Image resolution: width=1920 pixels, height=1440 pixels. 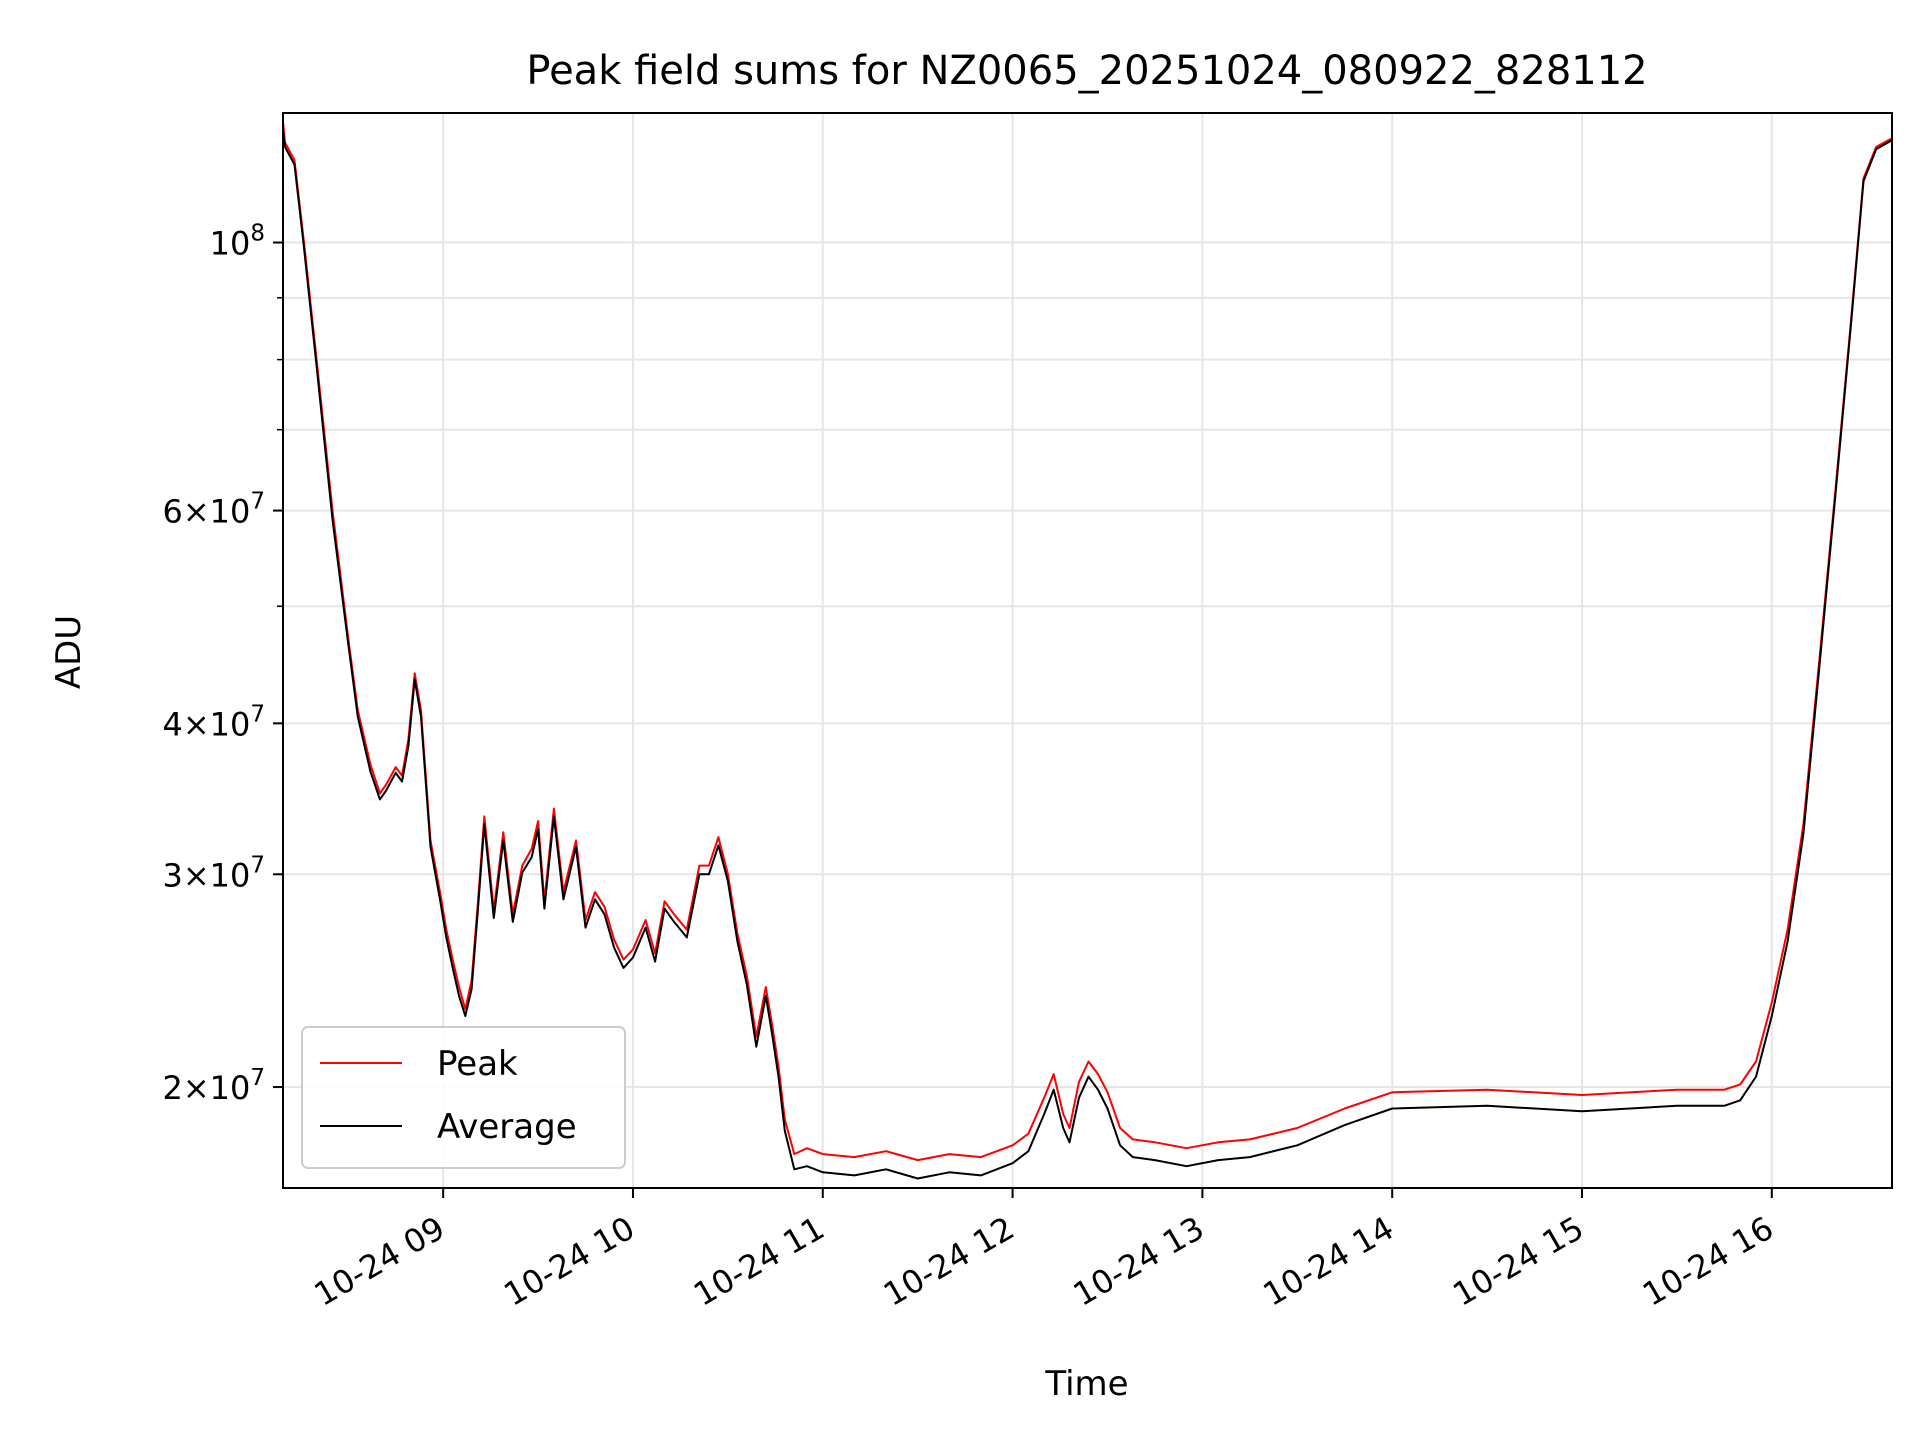 What do you see at coordinates (222, 664) in the screenshot?
I see `y-axis: 108 6×107 4×107 3×107 2×107` at bounding box center [222, 664].